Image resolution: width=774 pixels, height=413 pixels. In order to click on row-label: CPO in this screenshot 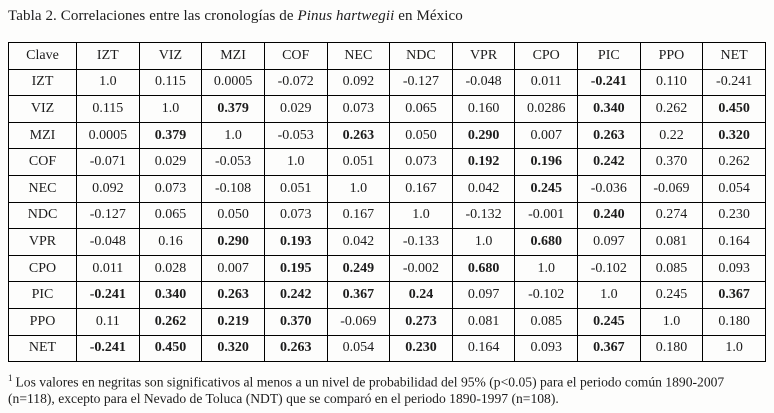, I will do `click(42, 268)`.